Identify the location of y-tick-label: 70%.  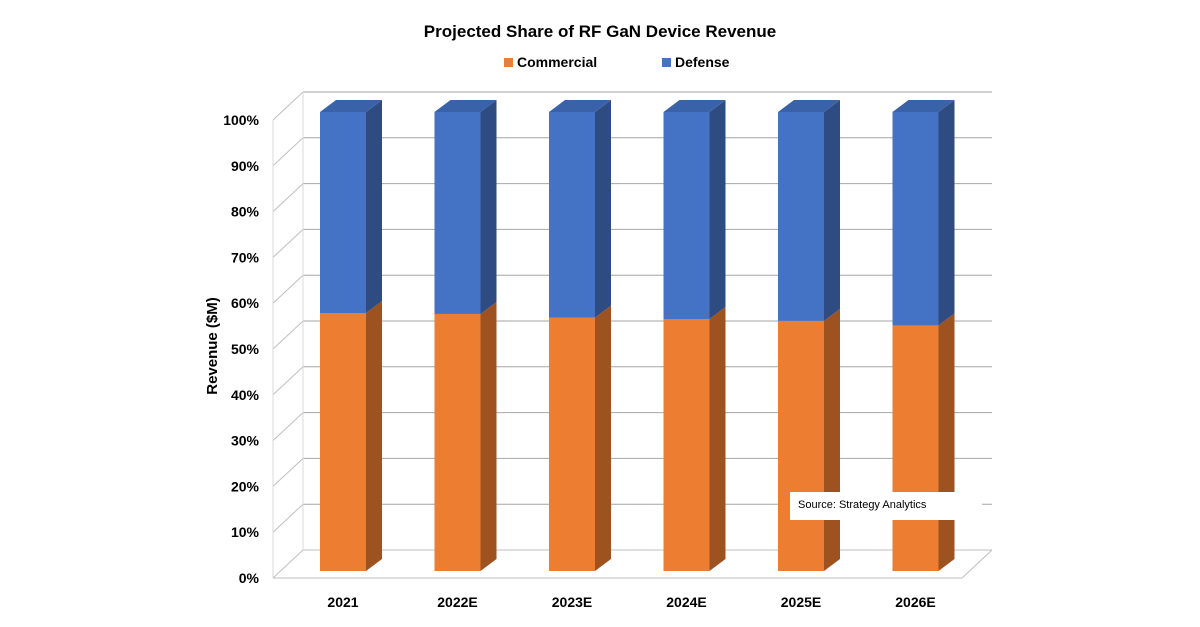
(245, 257).